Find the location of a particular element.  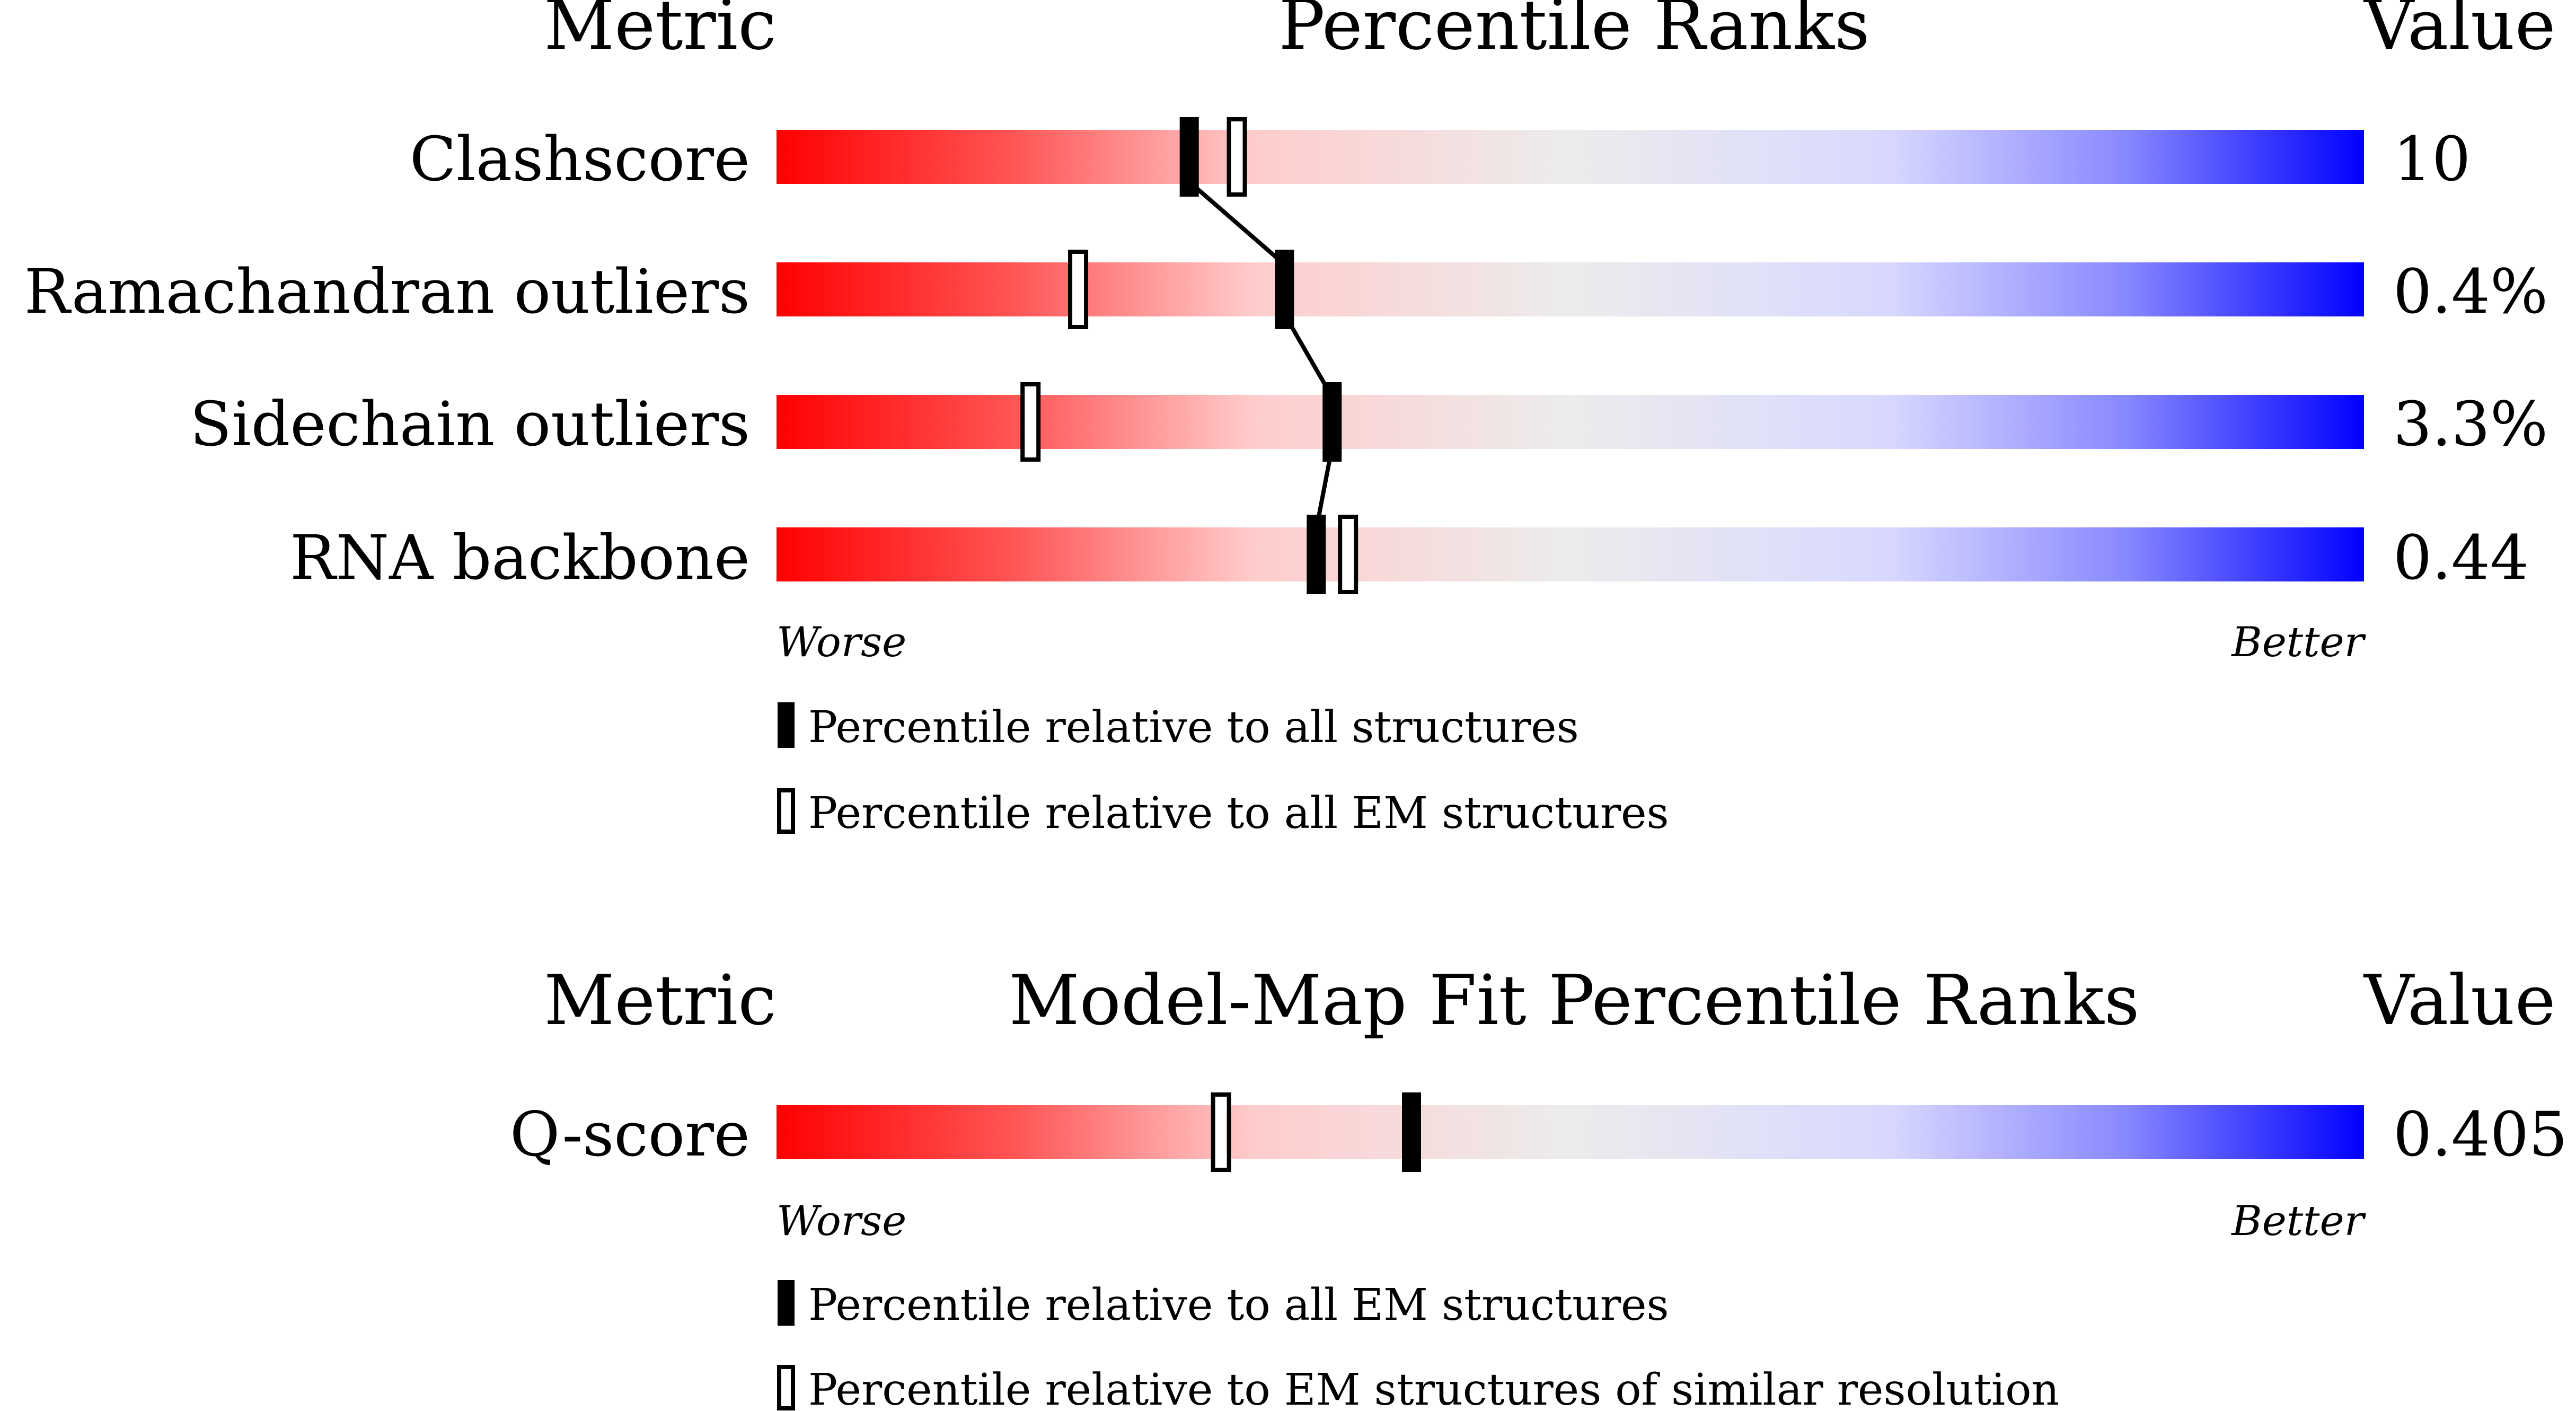

metric-row: RNA backbone 0.44 is located at coordinates (1409, 558).